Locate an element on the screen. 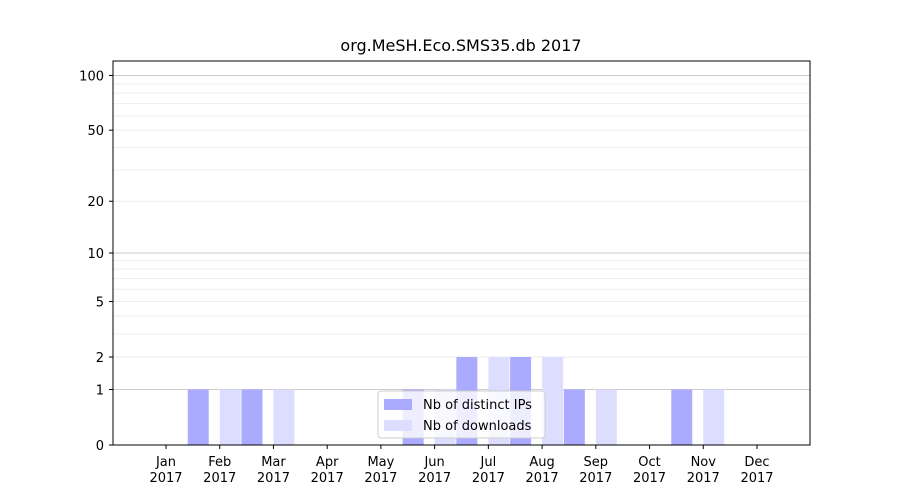 Image resolution: width=900 pixels, height=504 pixels. x-tick-label: May 2017 is located at coordinates (380, 470).